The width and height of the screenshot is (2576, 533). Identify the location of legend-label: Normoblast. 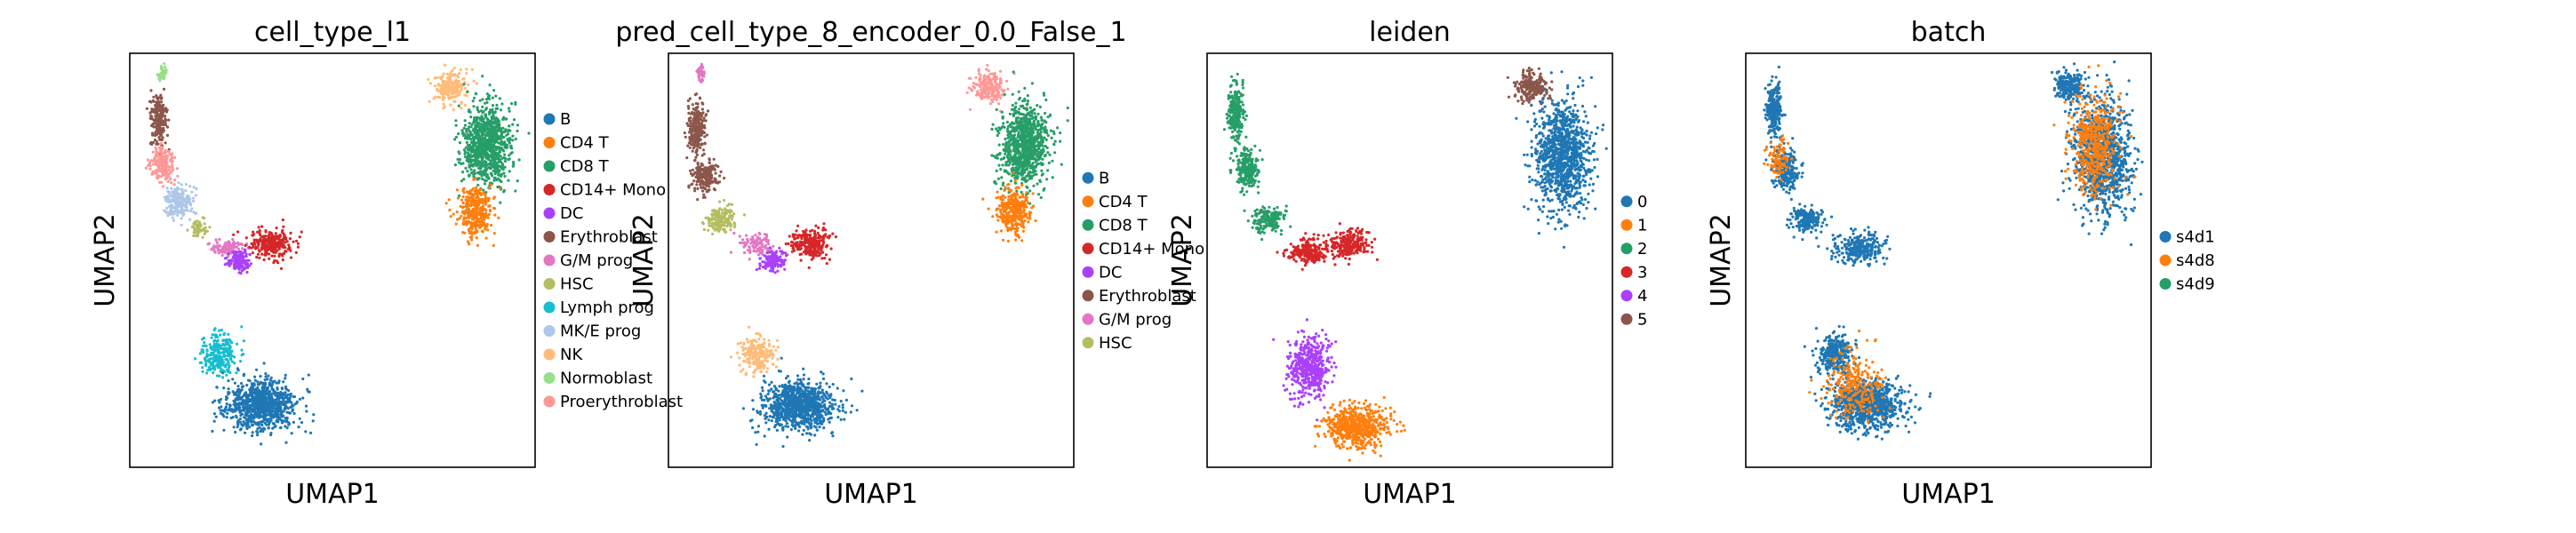
(606, 379).